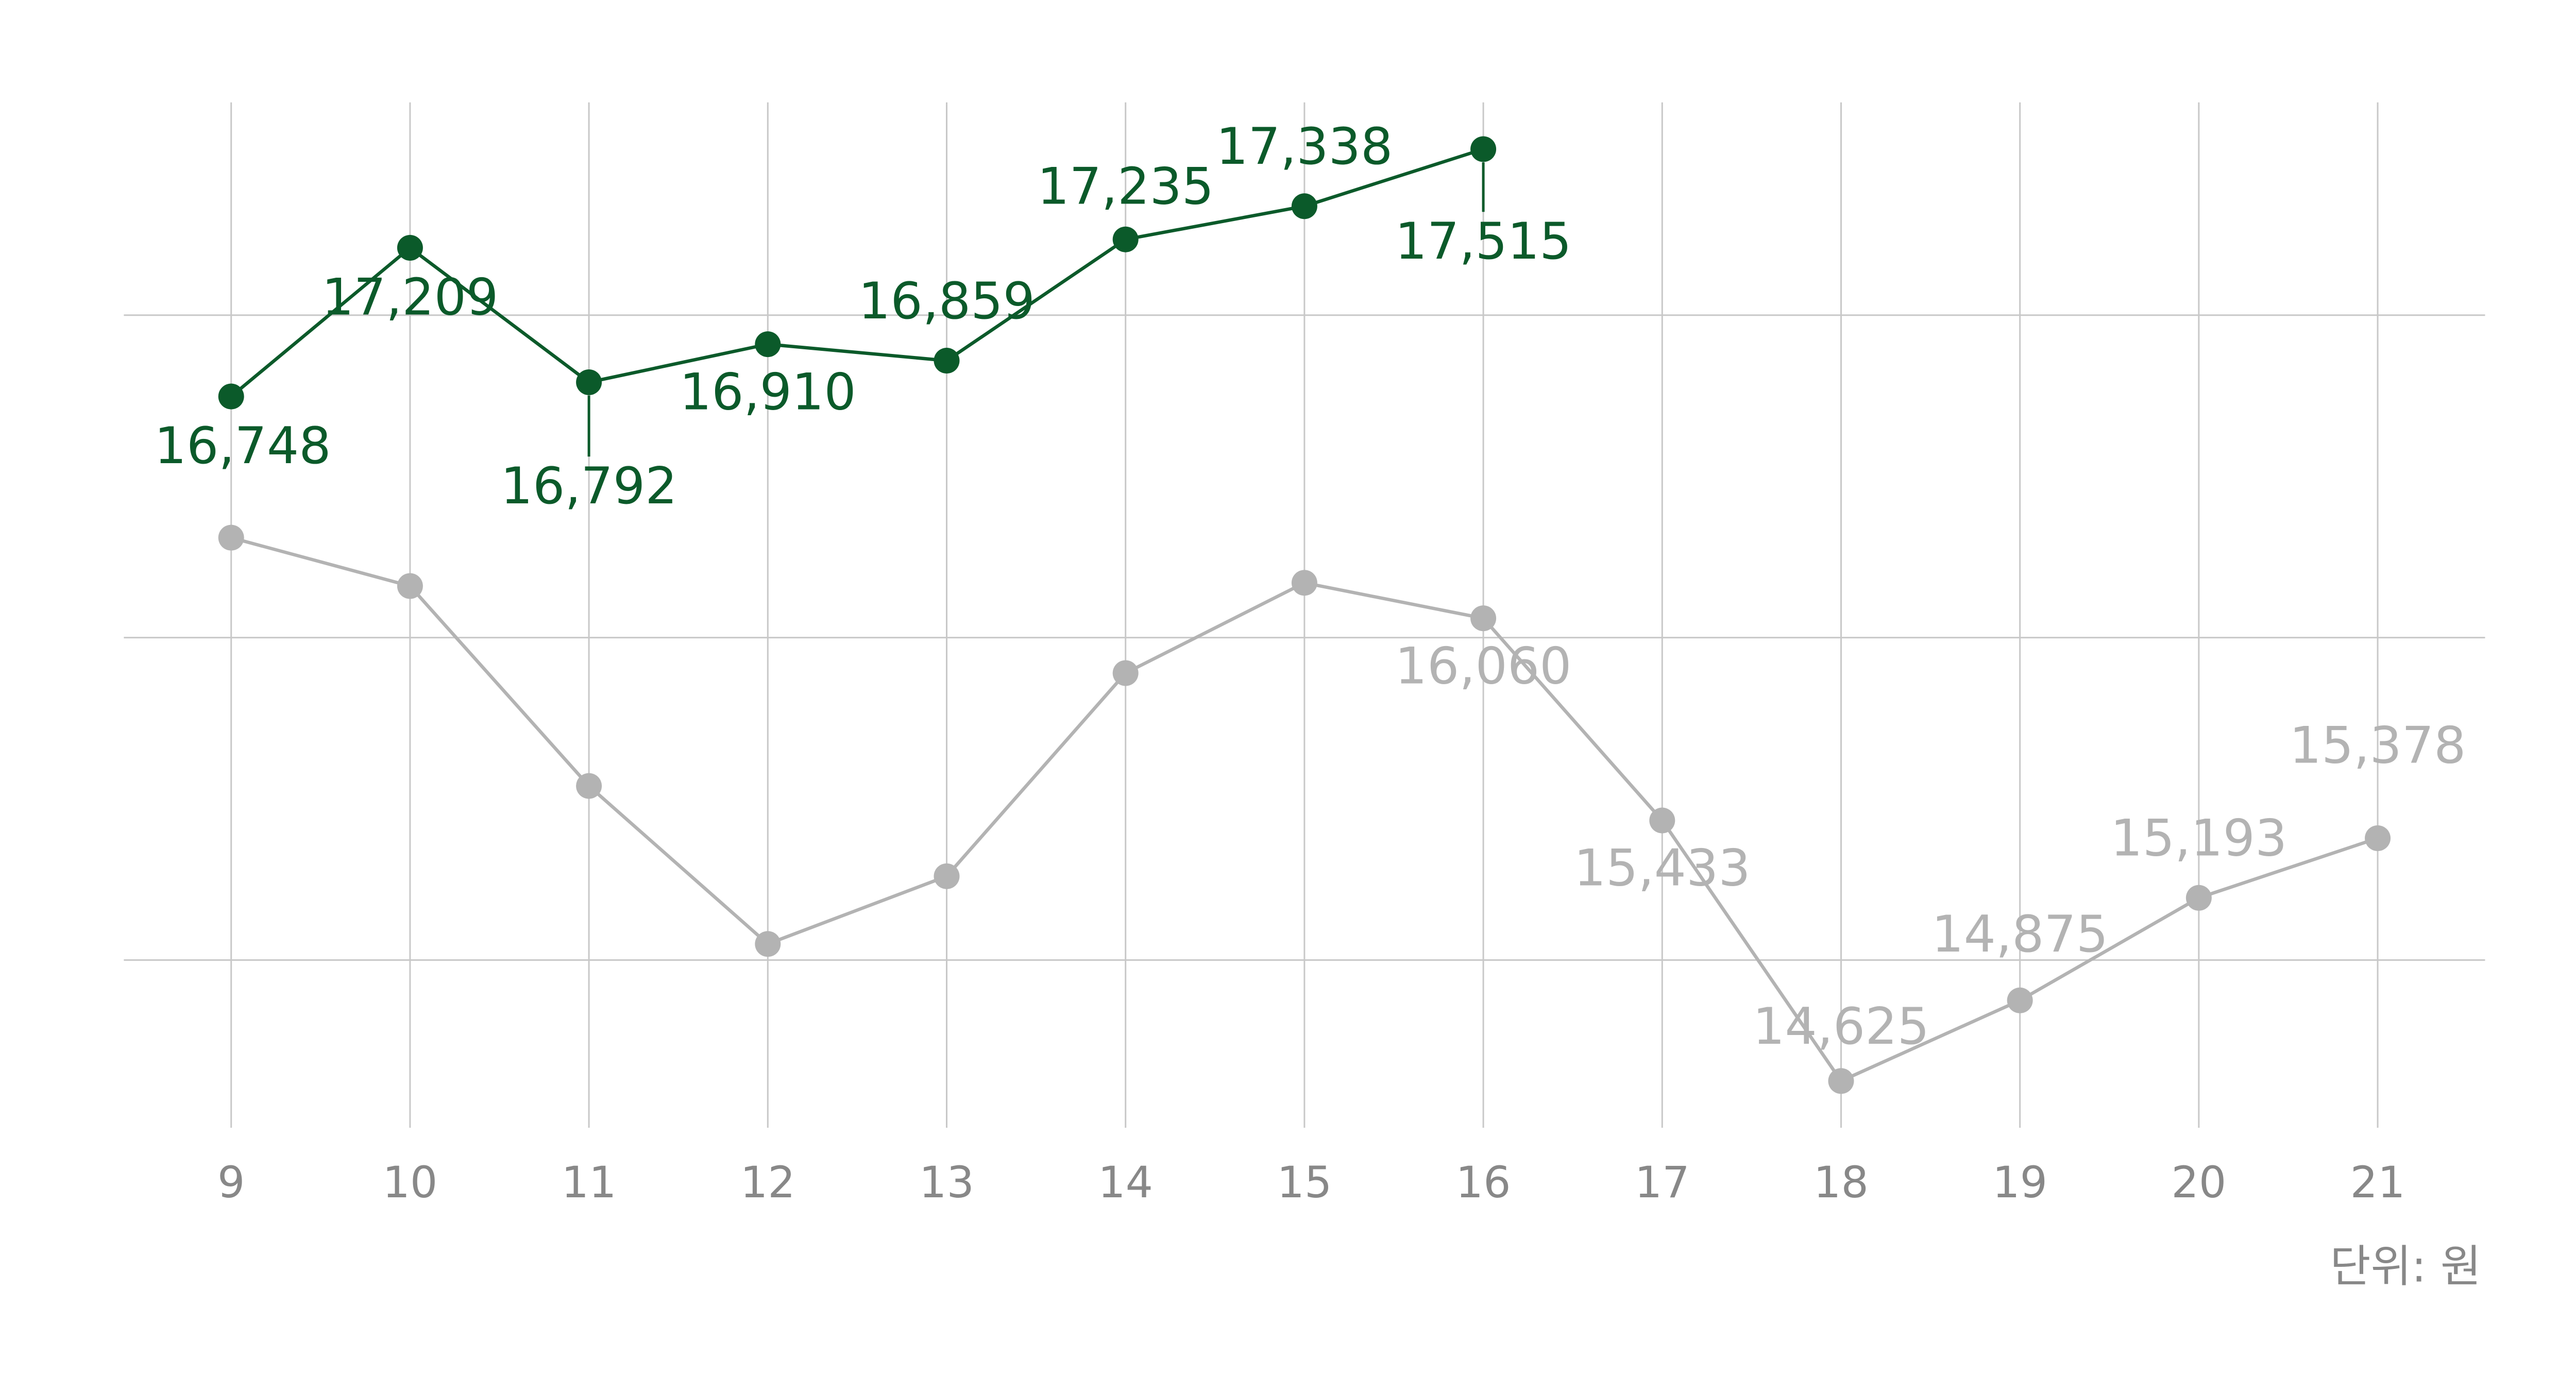 Image resolution: width=2576 pixels, height=1391 pixels. I want to click on data-label: 17,235, so click(1125, 186).